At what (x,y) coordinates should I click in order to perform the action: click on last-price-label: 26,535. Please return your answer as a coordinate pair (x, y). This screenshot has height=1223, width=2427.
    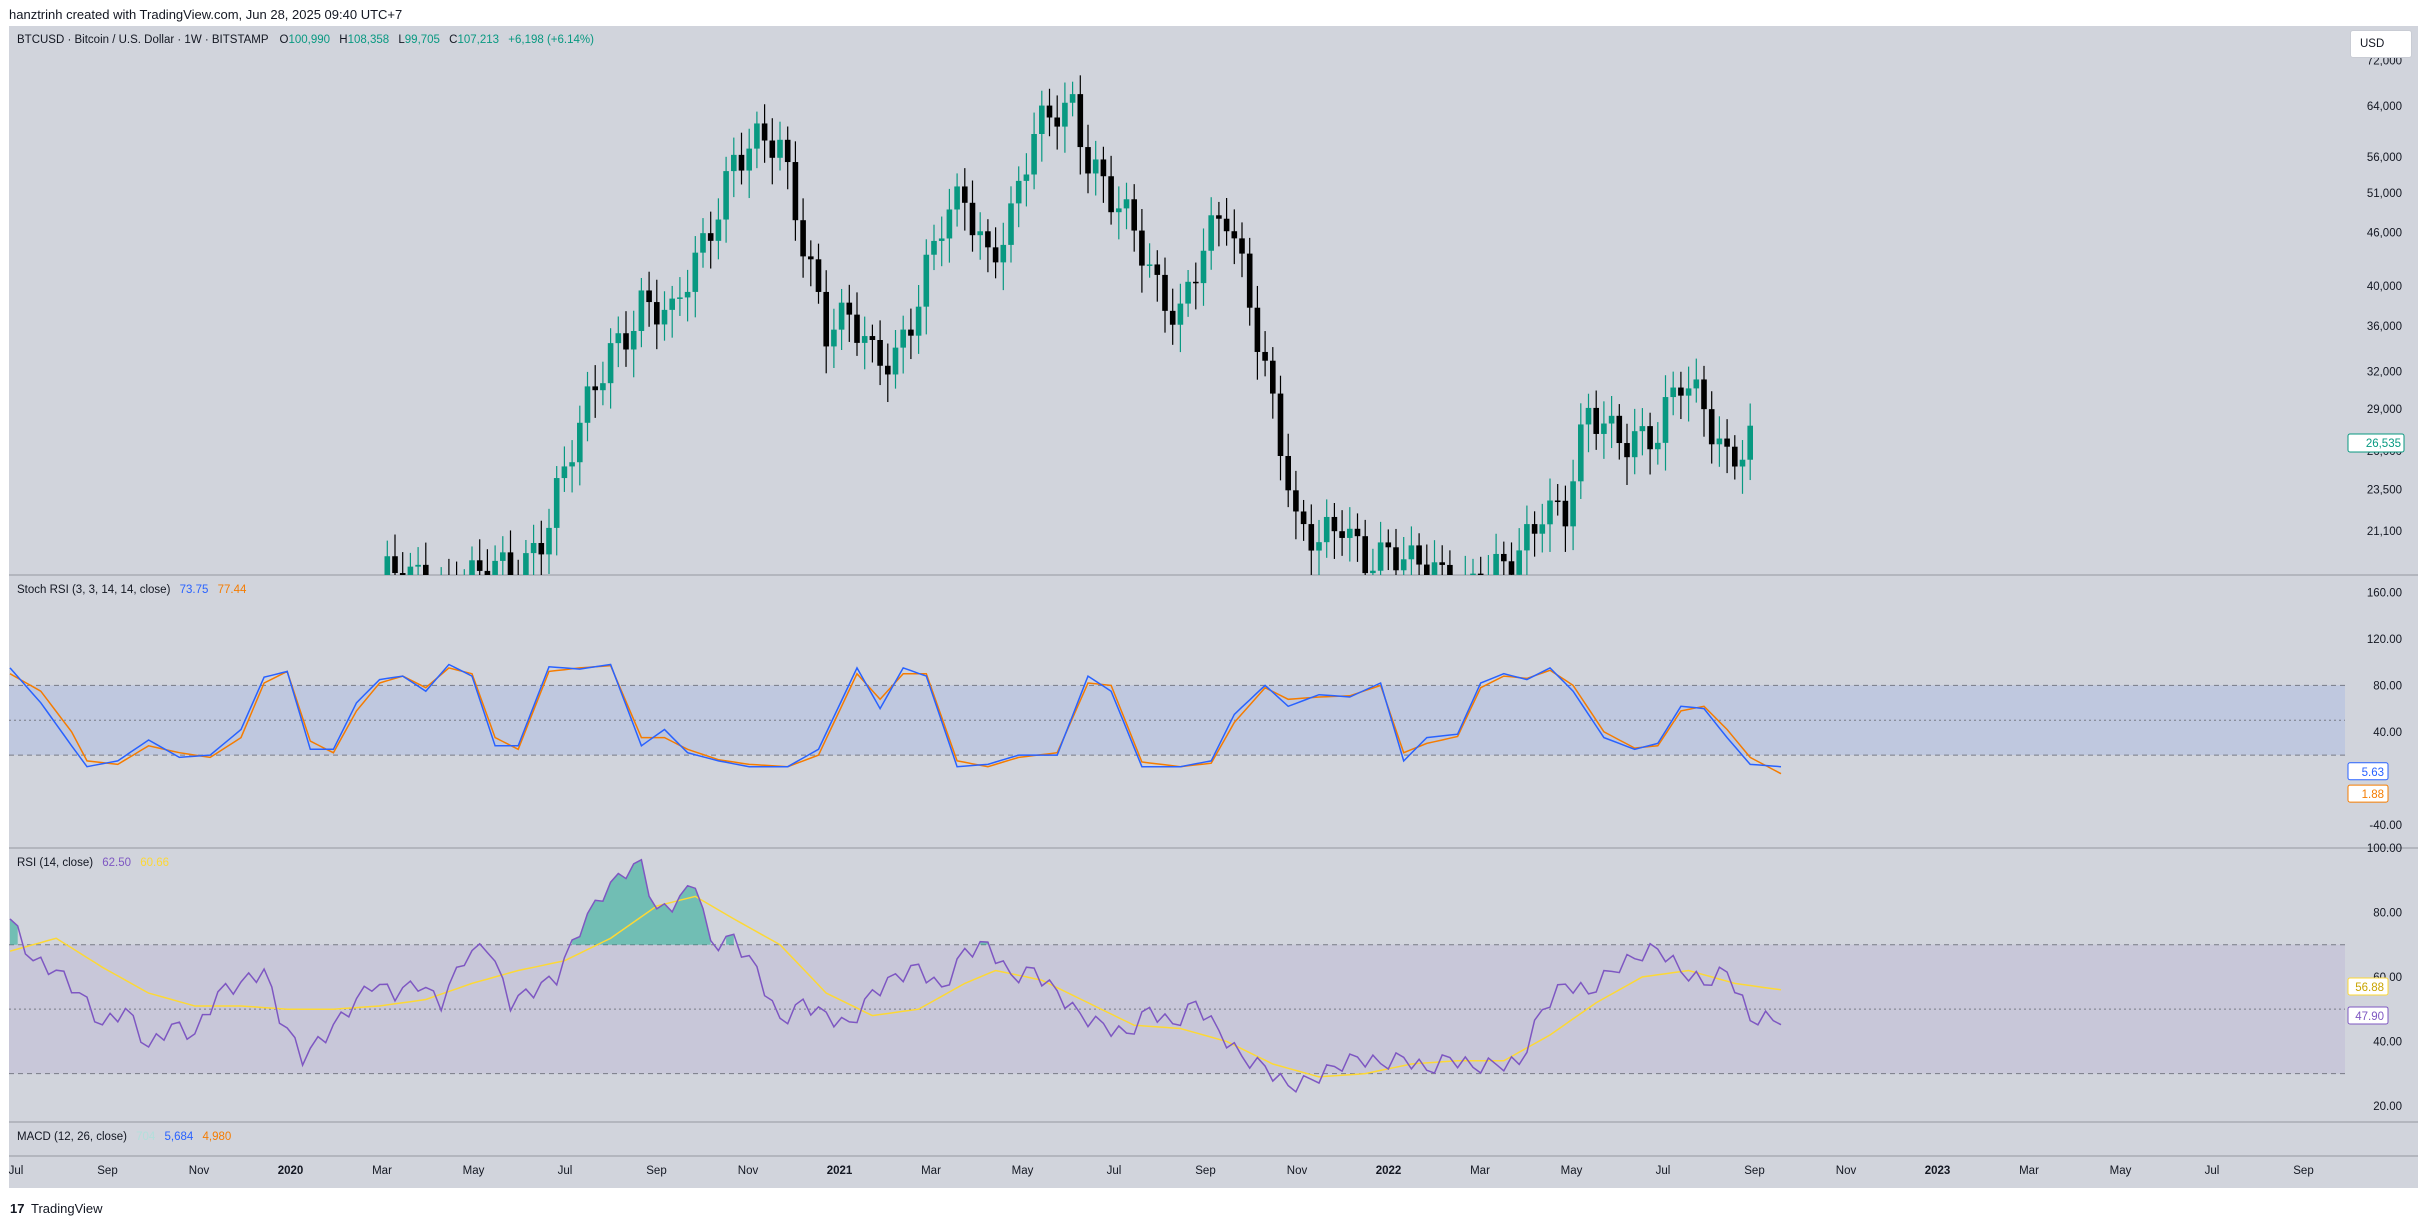
    Looking at the image, I should click on (2383, 444).